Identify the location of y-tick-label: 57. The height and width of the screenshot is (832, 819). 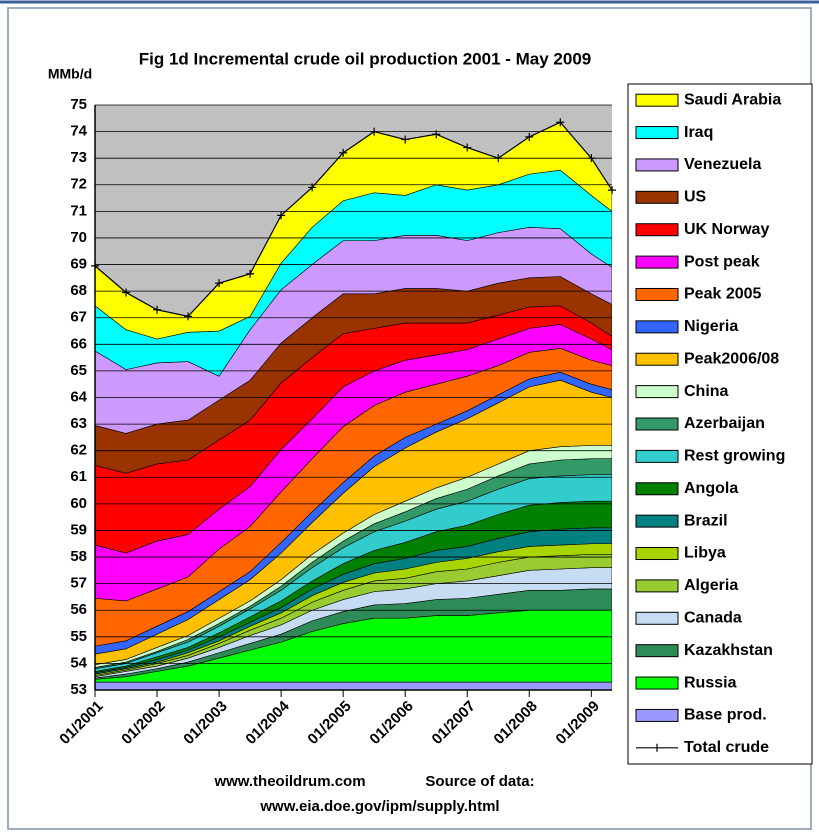
(78, 583).